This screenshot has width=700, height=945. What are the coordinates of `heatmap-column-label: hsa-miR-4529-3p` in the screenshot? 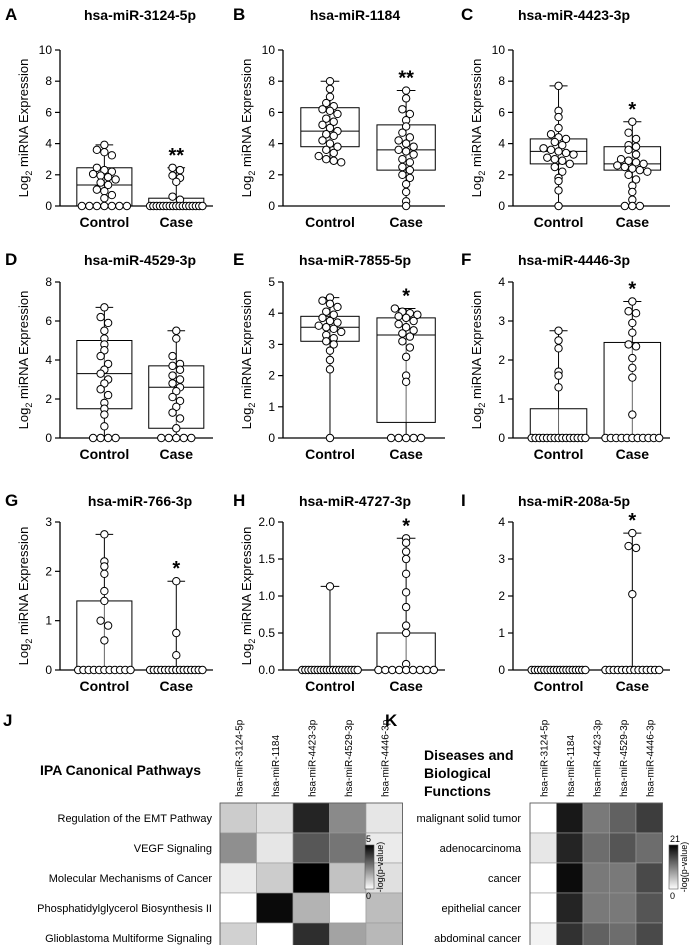 It's located at (349, 758).